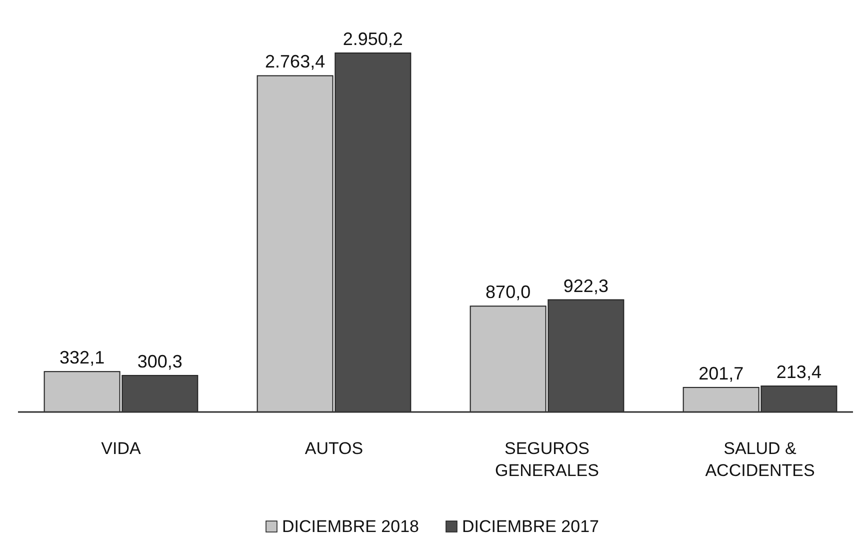 The width and height of the screenshot is (856, 538). Describe the element at coordinates (585, 286) in the screenshot. I see `data-label: 922,3` at that location.